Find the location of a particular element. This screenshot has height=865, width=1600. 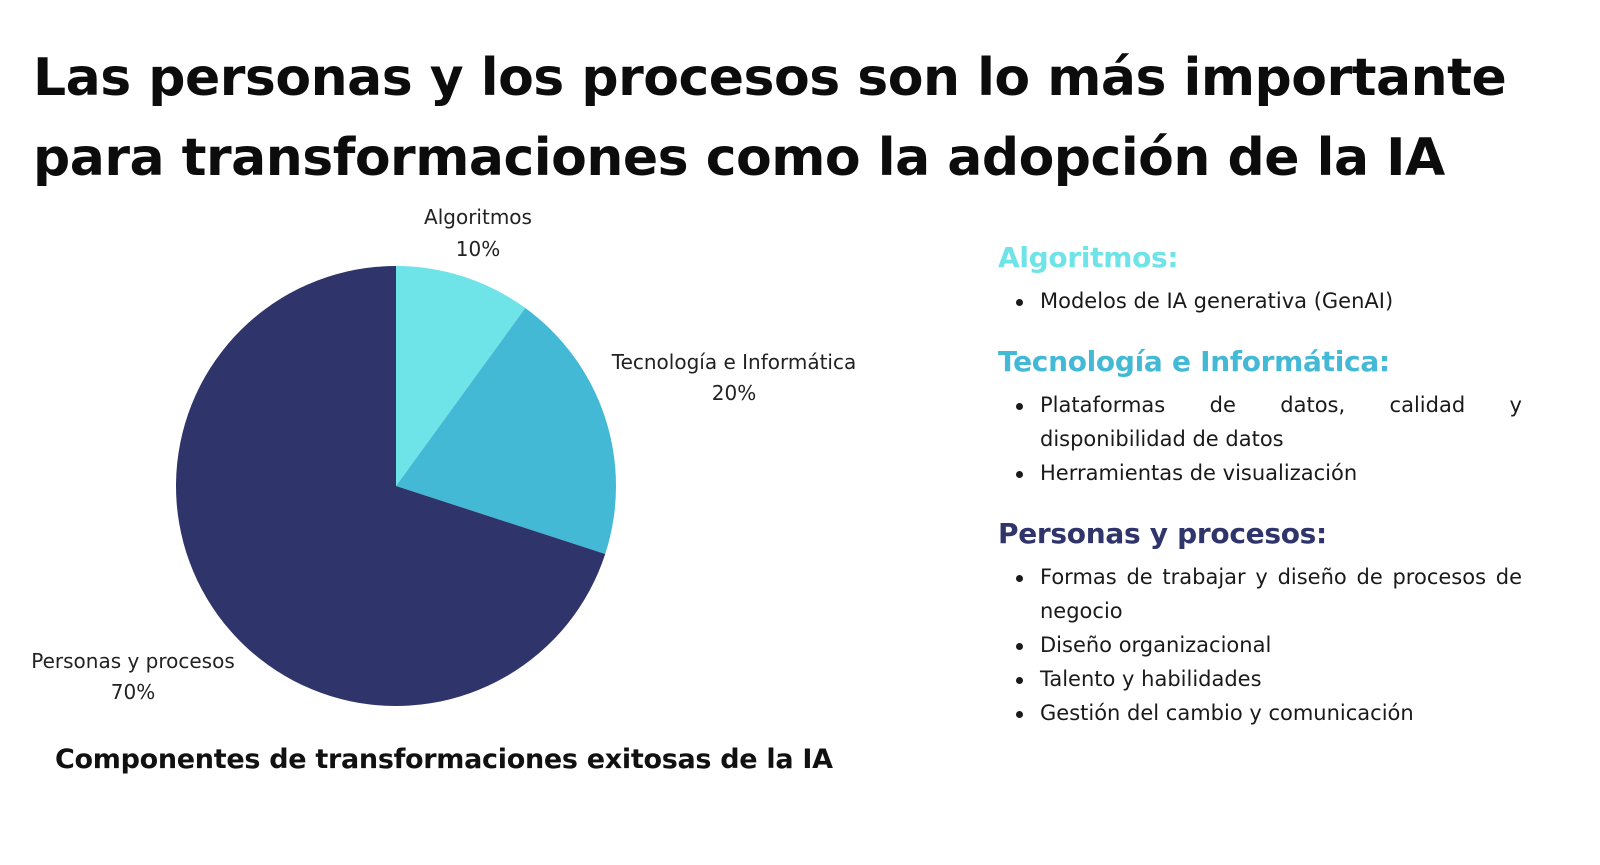

legend-heading-1: Algoritmos: is located at coordinates (1088, 257).